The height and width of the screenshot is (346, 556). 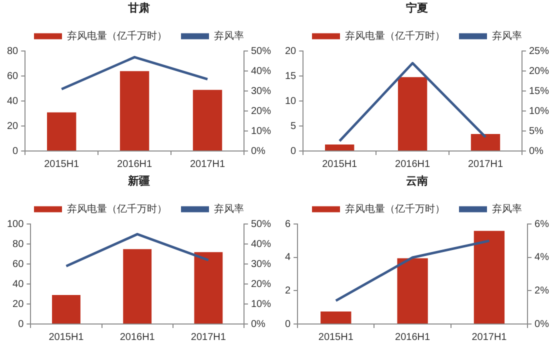 What do you see at coordinates (288, 258) in the screenshot?
I see `y-tick-label: 4` at bounding box center [288, 258].